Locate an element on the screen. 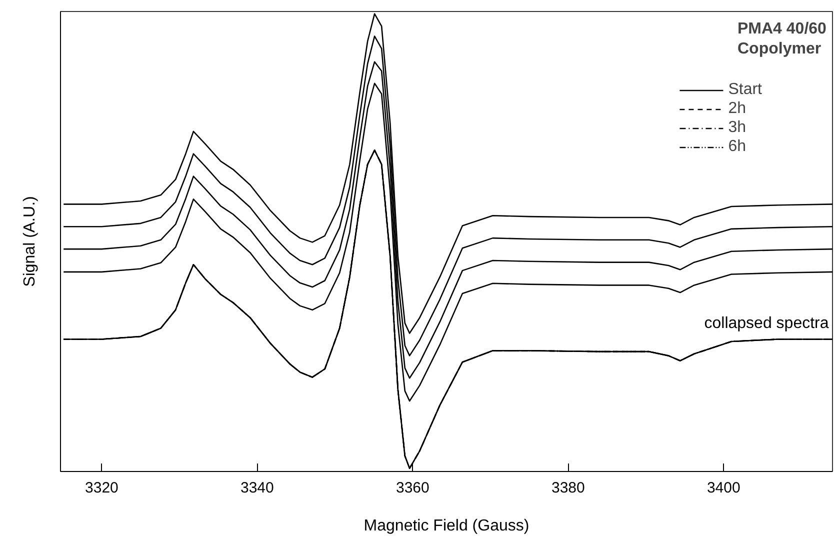  x-tick-label: 3400 is located at coordinates (723, 488).